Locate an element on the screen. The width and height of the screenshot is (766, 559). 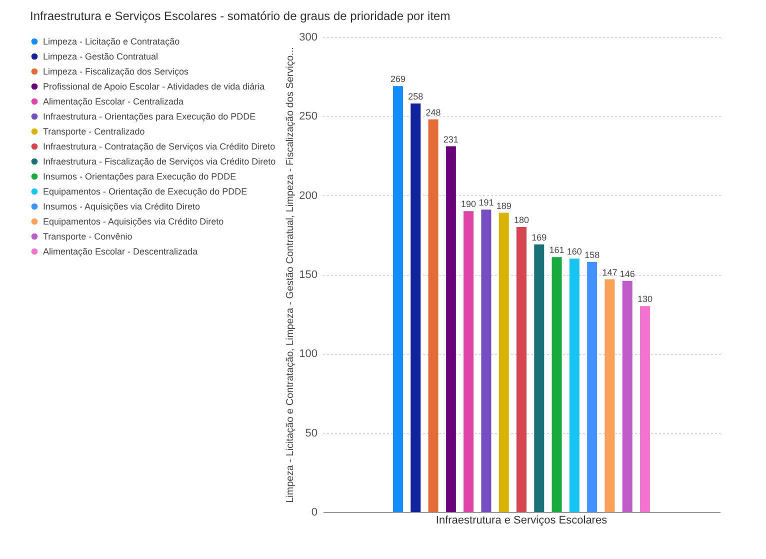
data-label: 189 is located at coordinates (504, 205).